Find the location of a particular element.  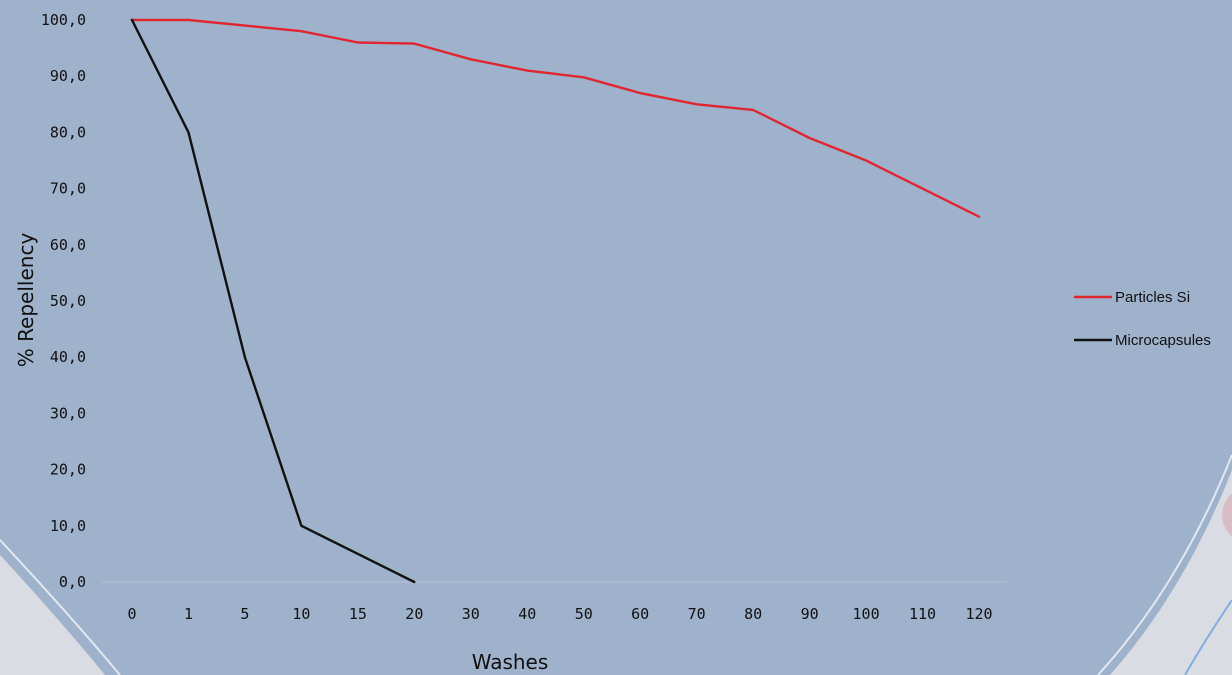

y-tick-label: 40,0 is located at coordinates (68, 357).